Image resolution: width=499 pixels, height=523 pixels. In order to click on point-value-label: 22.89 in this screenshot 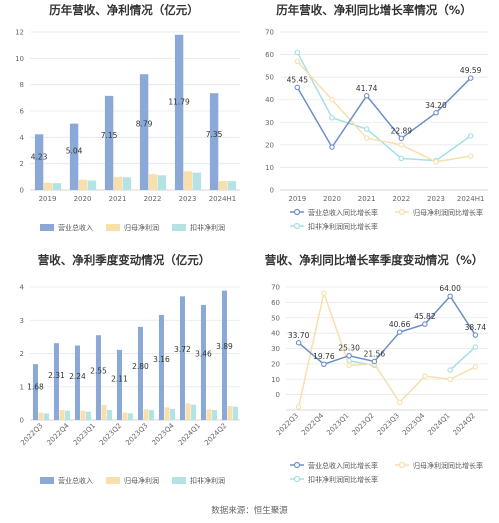, I will do `click(402, 130)`.